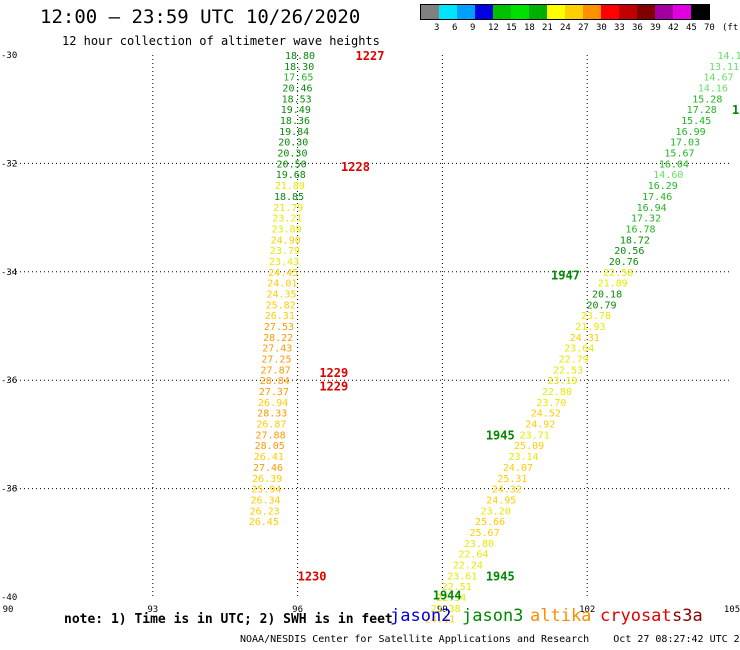  I want to click on y-tick-label: -40, so click(9, 598).